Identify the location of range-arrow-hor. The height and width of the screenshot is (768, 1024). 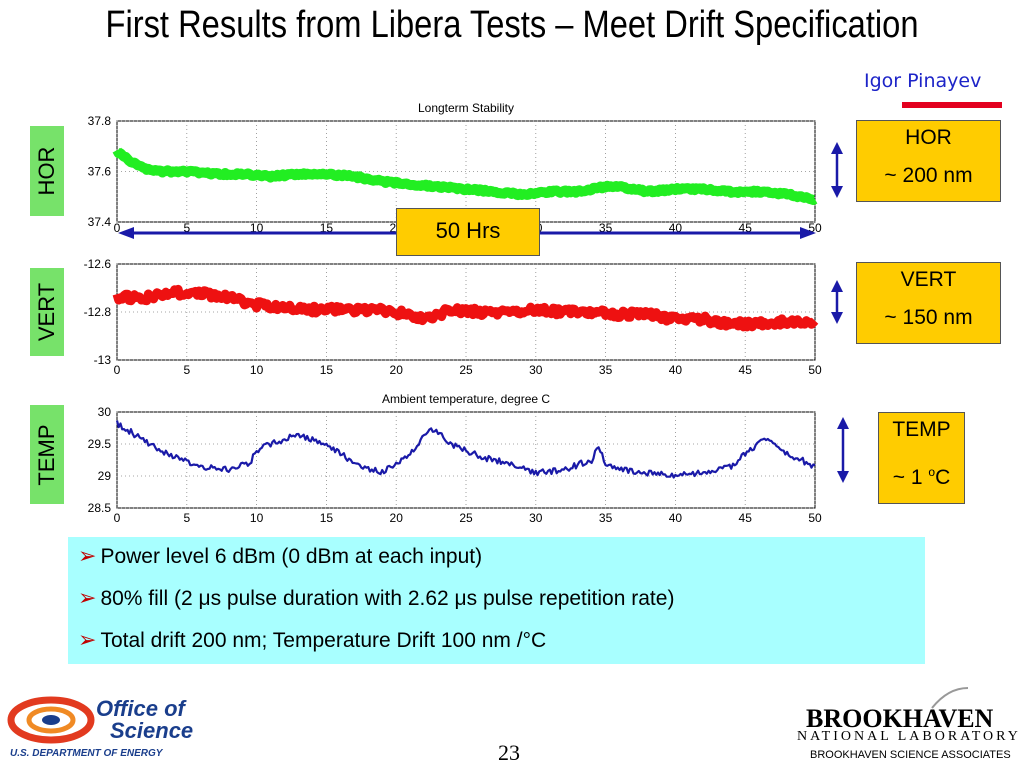
(837, 170).